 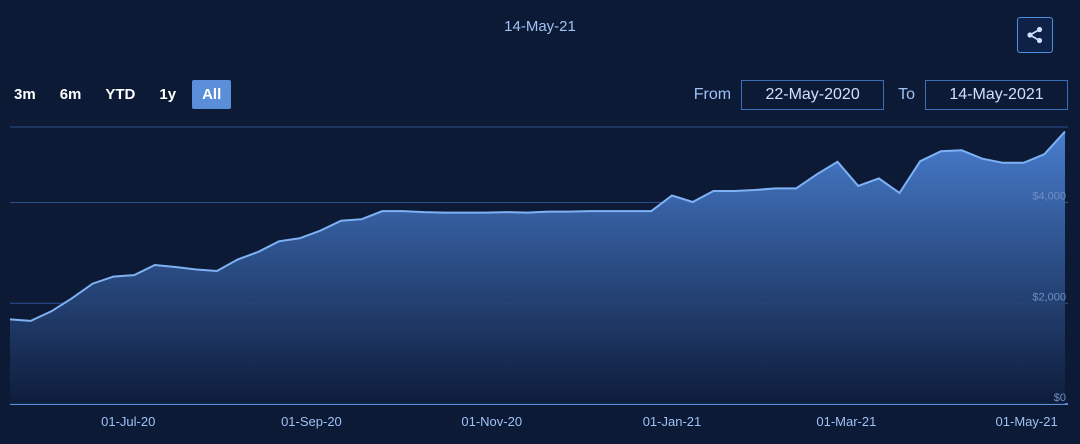 What do you see at coordinates (1049, 297) in the screenshot?
I see `y-tick-label: $2,000` at bounding box center [1049, 297].